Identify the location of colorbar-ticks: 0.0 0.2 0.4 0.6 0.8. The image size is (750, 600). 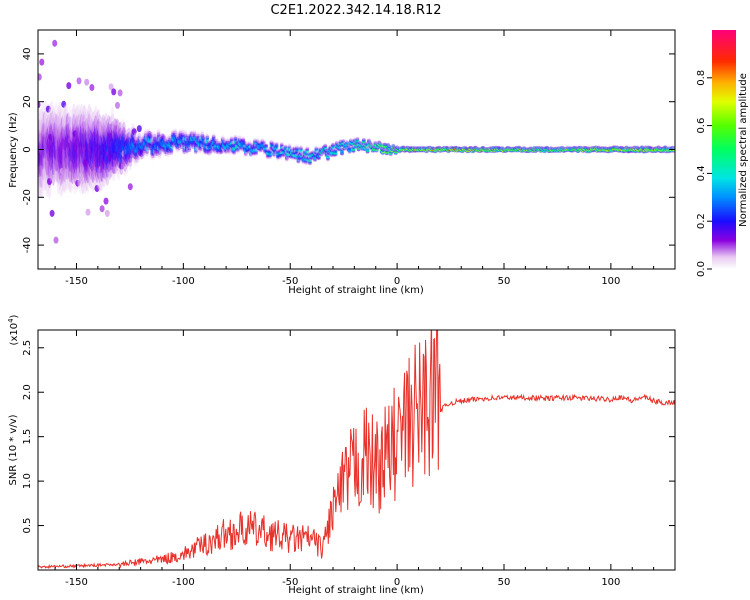
(704, 173).